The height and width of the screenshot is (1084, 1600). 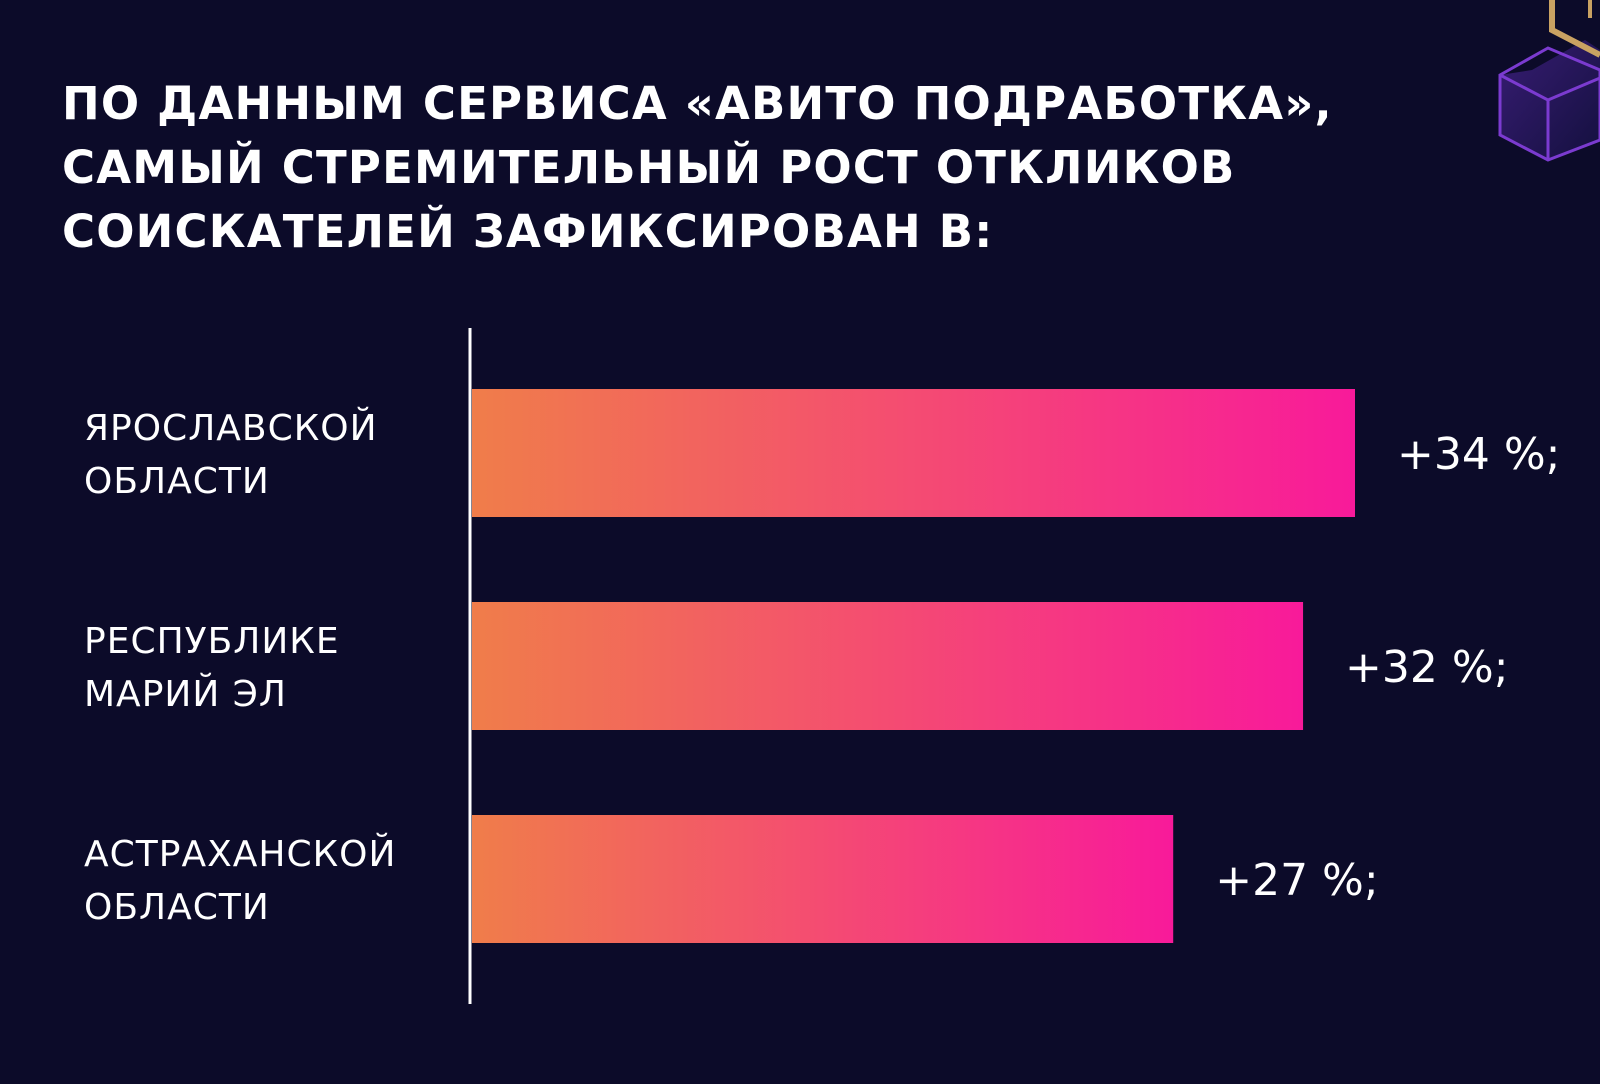 What do you see at coordinates (649, 167) in the screenshot?
I see `title-line: САМЫЙ СТРЕМИТЕЛЬНЫЙ РОСТ ОТКЛИКОВ` at bounding box center [649, 167].